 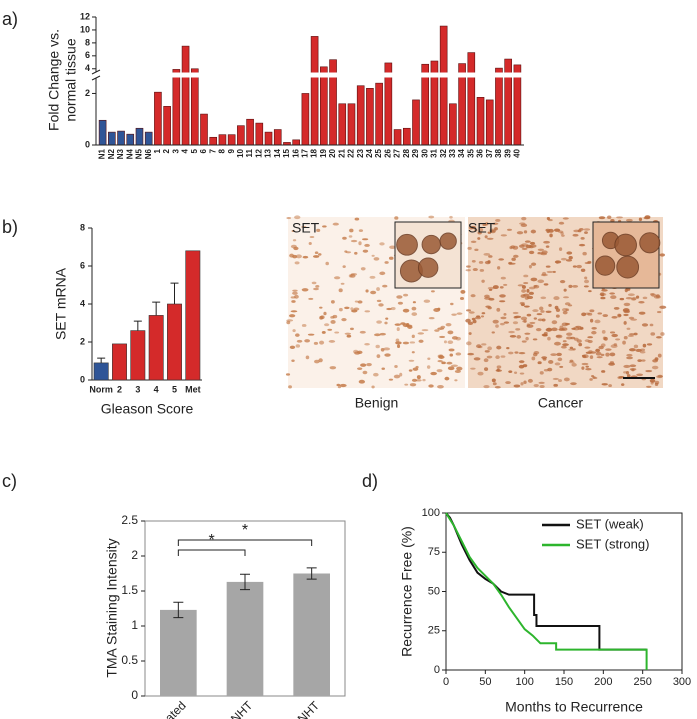 I want to click on x-tick-label: 3, so click(x=175, y=150).